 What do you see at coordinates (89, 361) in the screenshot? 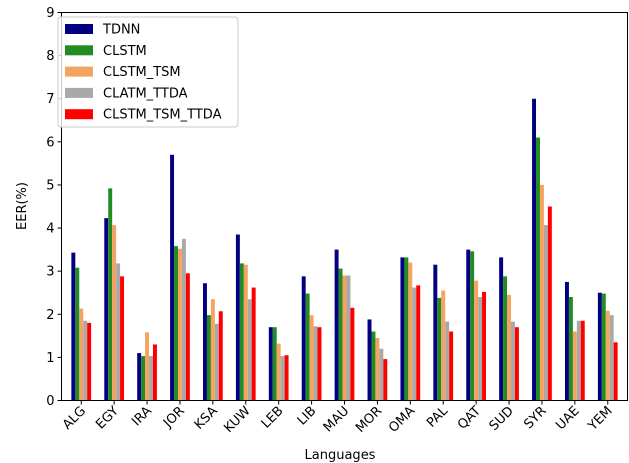
I see `bar-clstm-tsm-ttda-alg` at bounding box center [89, 361].